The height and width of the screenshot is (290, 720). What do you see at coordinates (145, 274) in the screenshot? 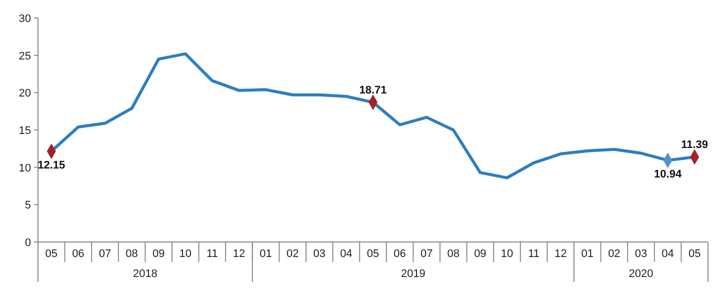
I see `text: 2018` at bounding box center [145, 274].